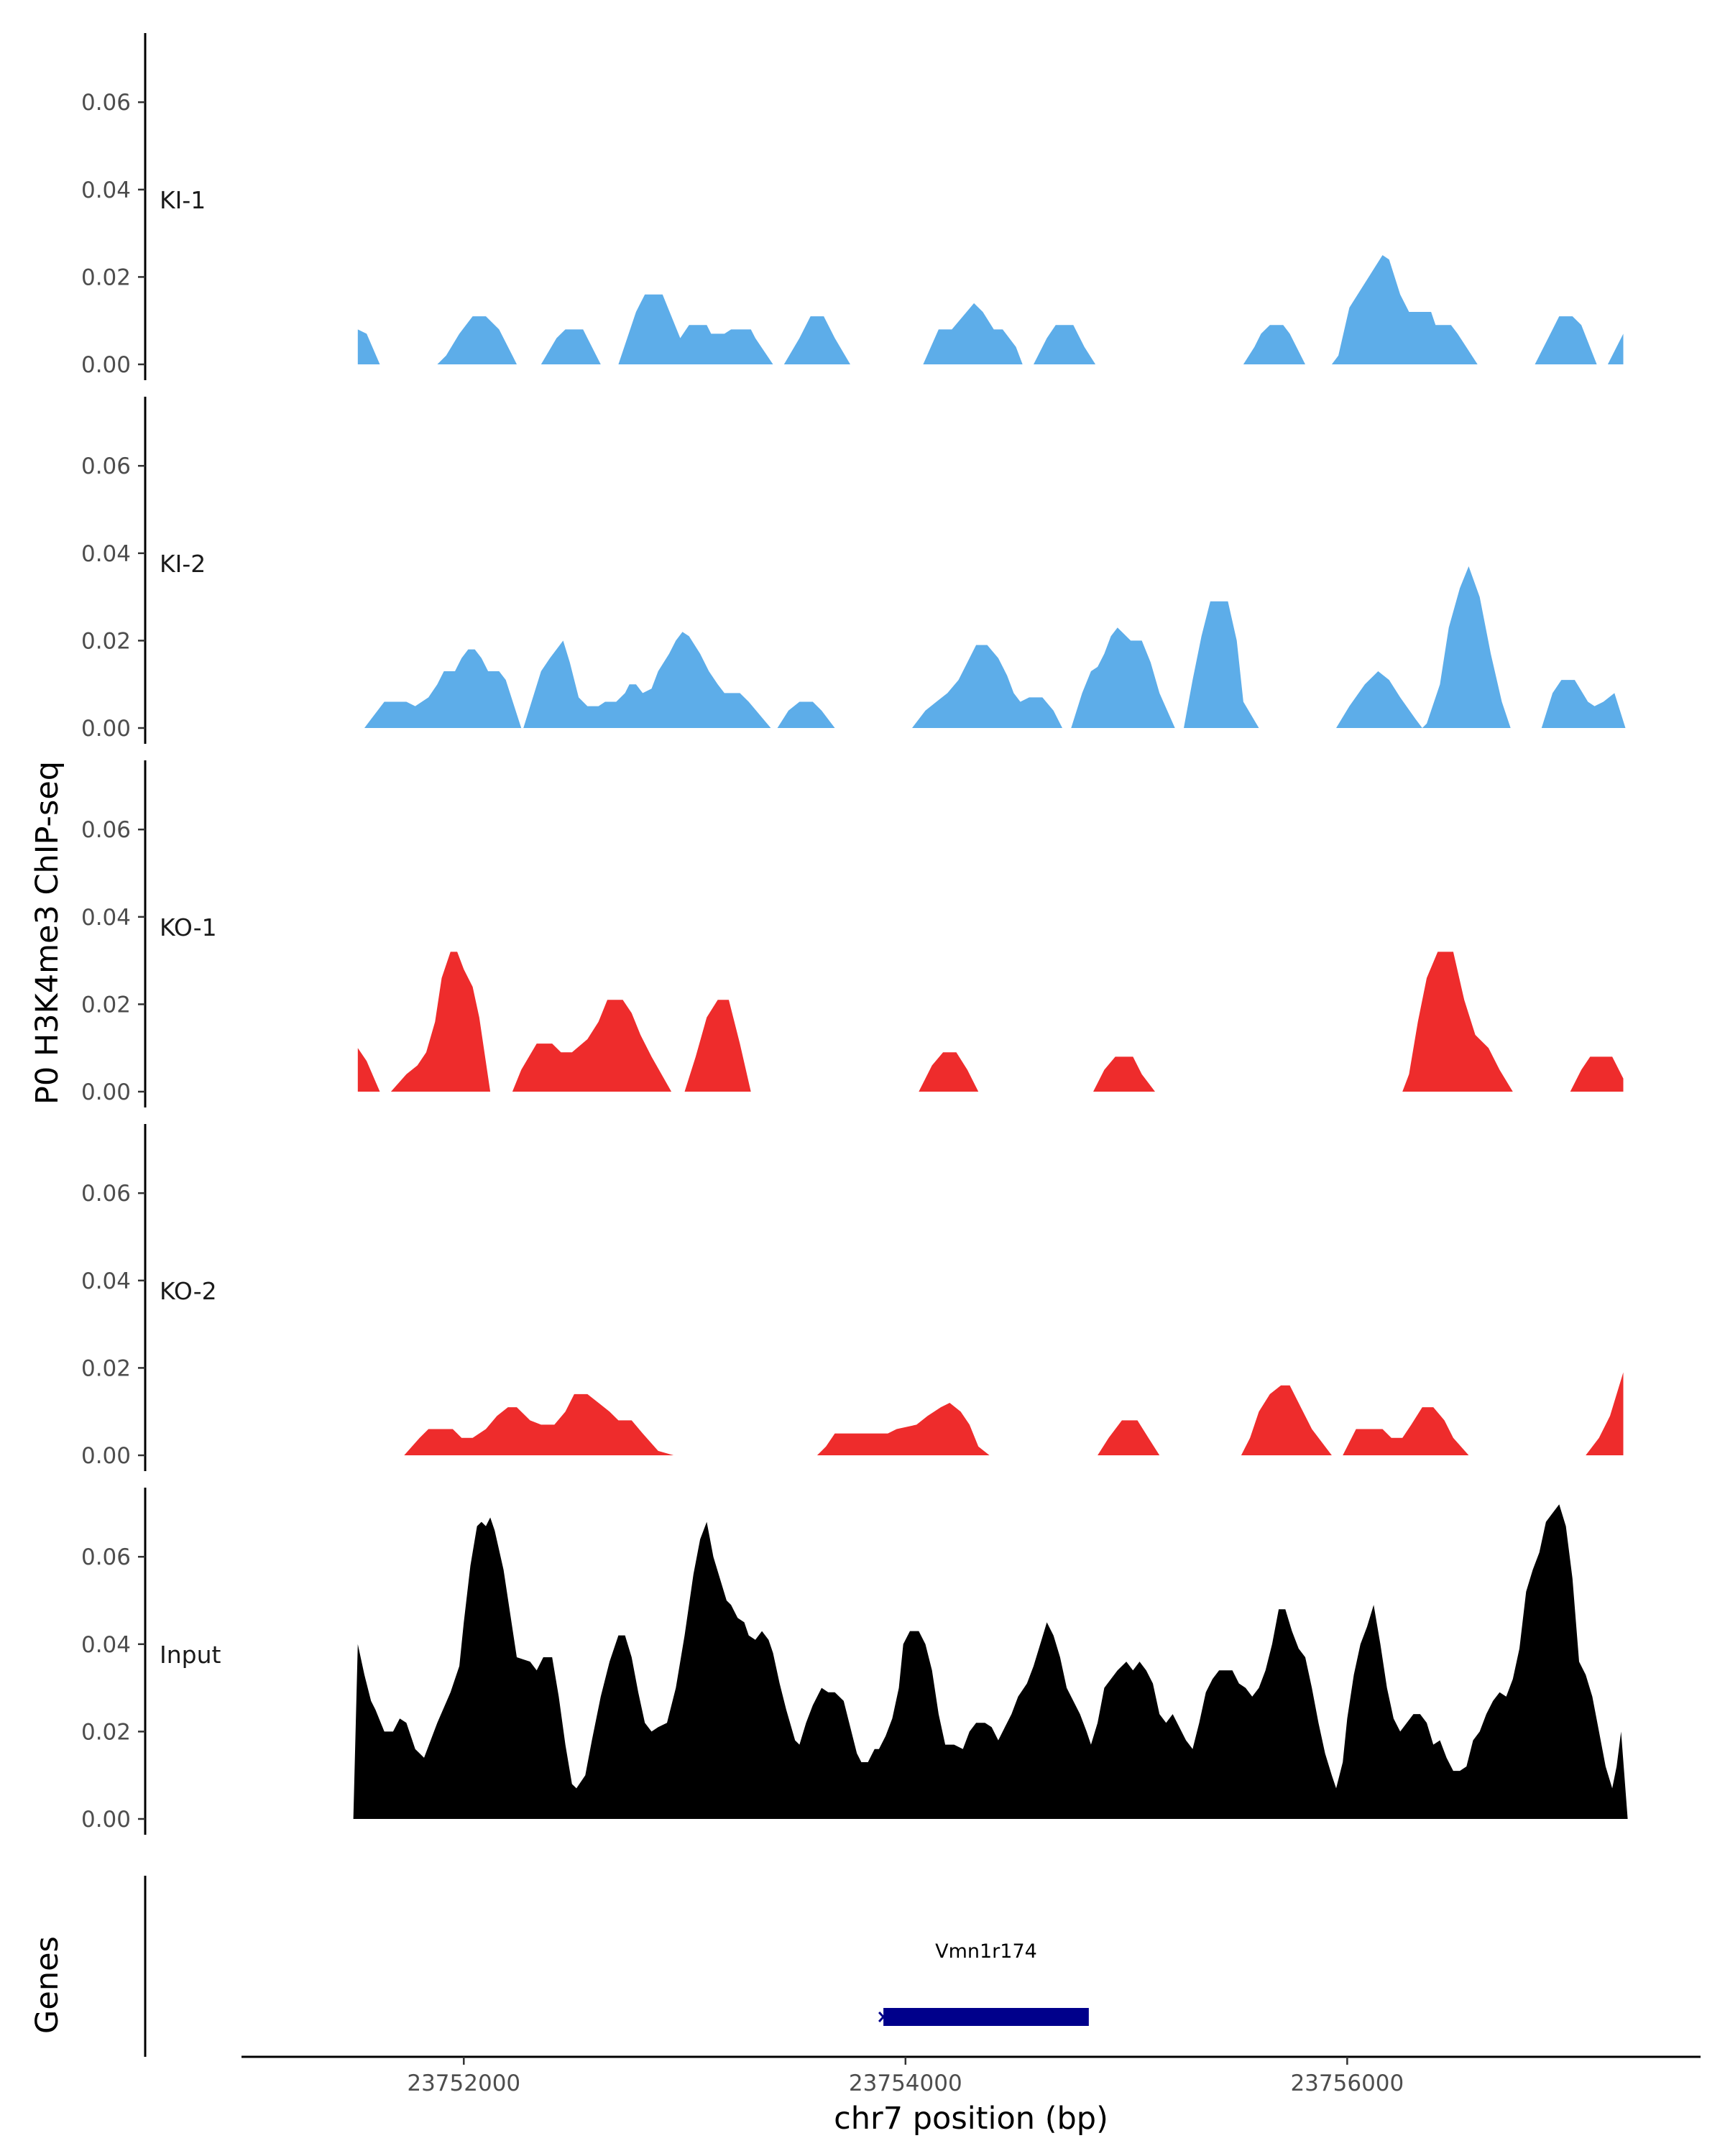  Describe the element at coordinates (986, 1951) in the screenshot. I see `gene-label: Vmn1r174` at that location.